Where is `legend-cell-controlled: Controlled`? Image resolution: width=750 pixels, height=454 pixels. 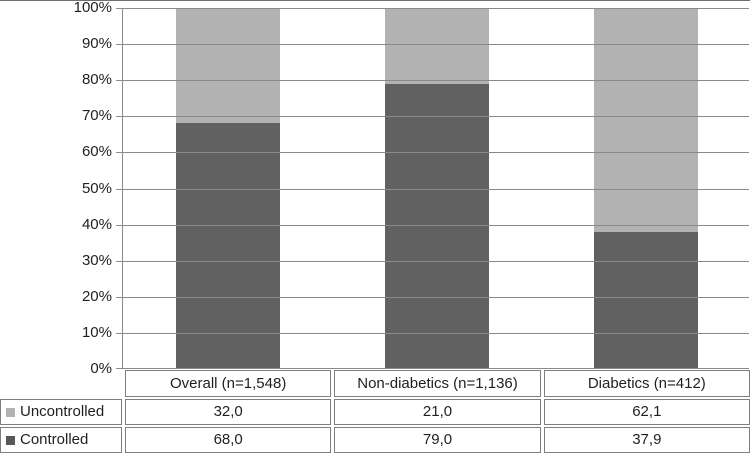 legend-cell-controlled: Controlled is located at coordinates (61, 440).